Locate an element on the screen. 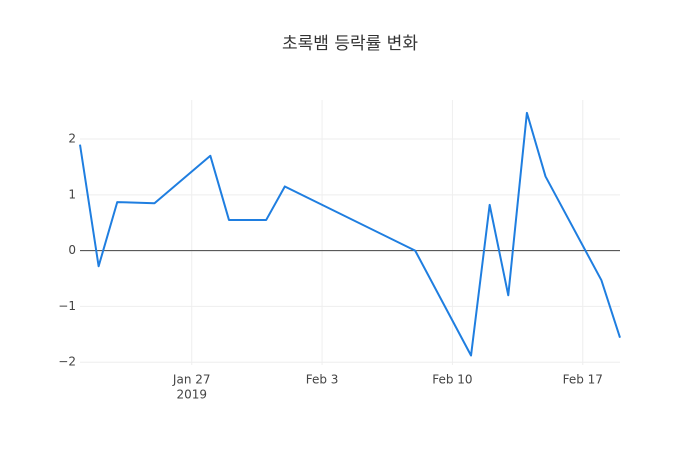 This screenshot has height=454, width=700. x-tick-label: Jan 27 is located at coordinates (191, 380).